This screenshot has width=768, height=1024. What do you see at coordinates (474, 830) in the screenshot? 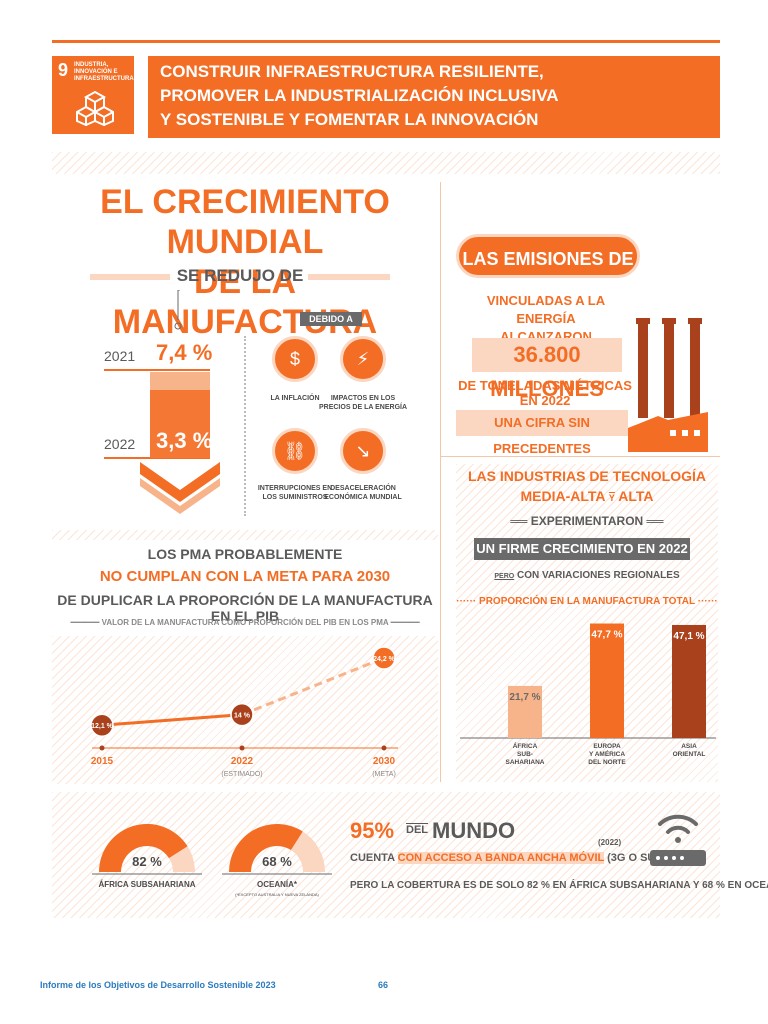
I see `broadband-mundo: MUNDO` at bounding box center [474, 830].